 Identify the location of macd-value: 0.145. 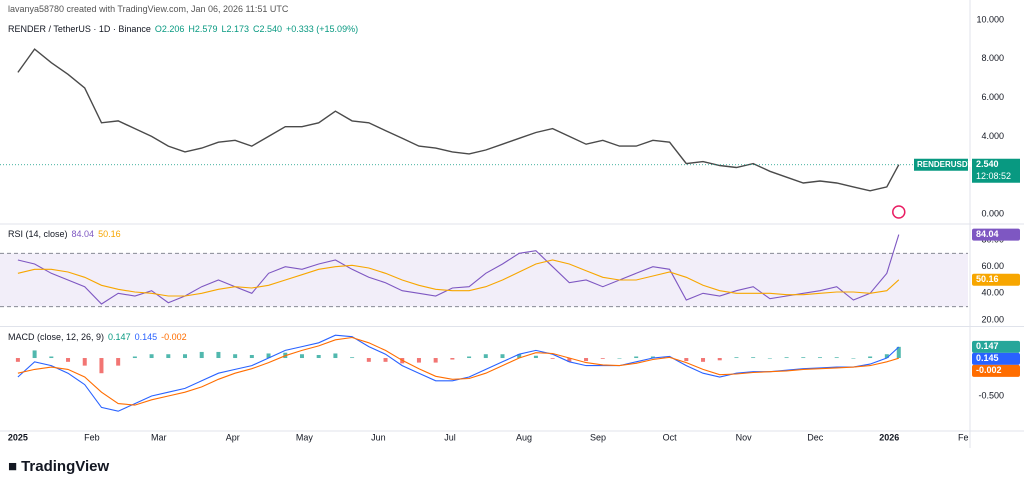
(146, 337).